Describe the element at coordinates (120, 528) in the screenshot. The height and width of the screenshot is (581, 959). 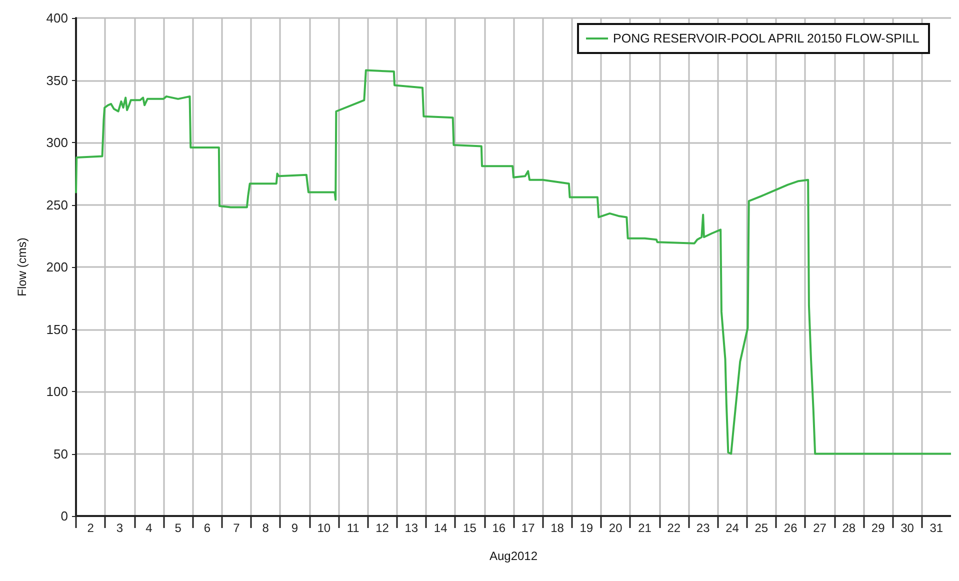
I see `x-tick-label: 3` at that location.